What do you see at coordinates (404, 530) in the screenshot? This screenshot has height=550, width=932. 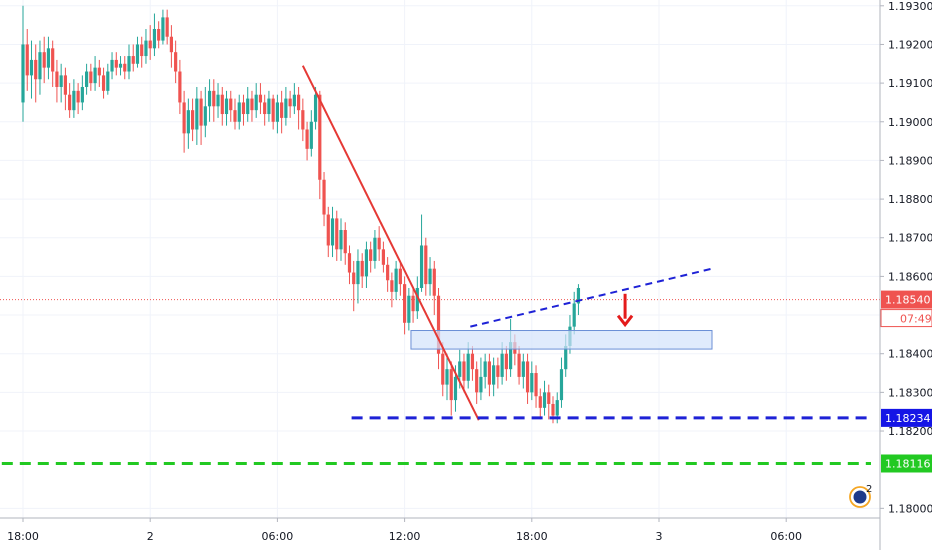 I see `x-axis-ticks: 18:00 2 06:00 12:00 18:00 3 06:00` at bounding box center [404, 530].